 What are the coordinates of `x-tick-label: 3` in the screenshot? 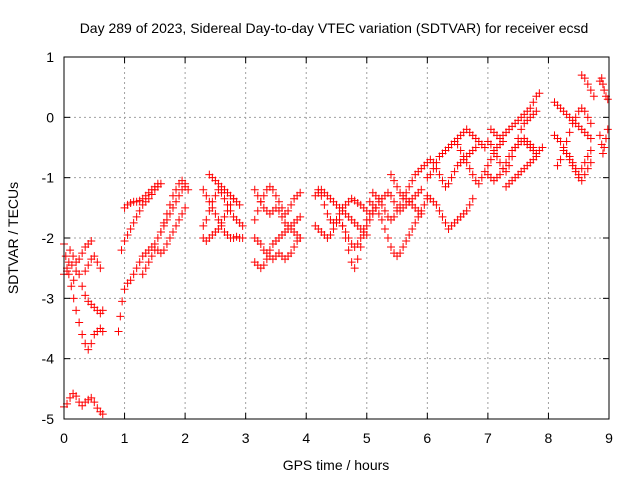 It's located at (246, 438).